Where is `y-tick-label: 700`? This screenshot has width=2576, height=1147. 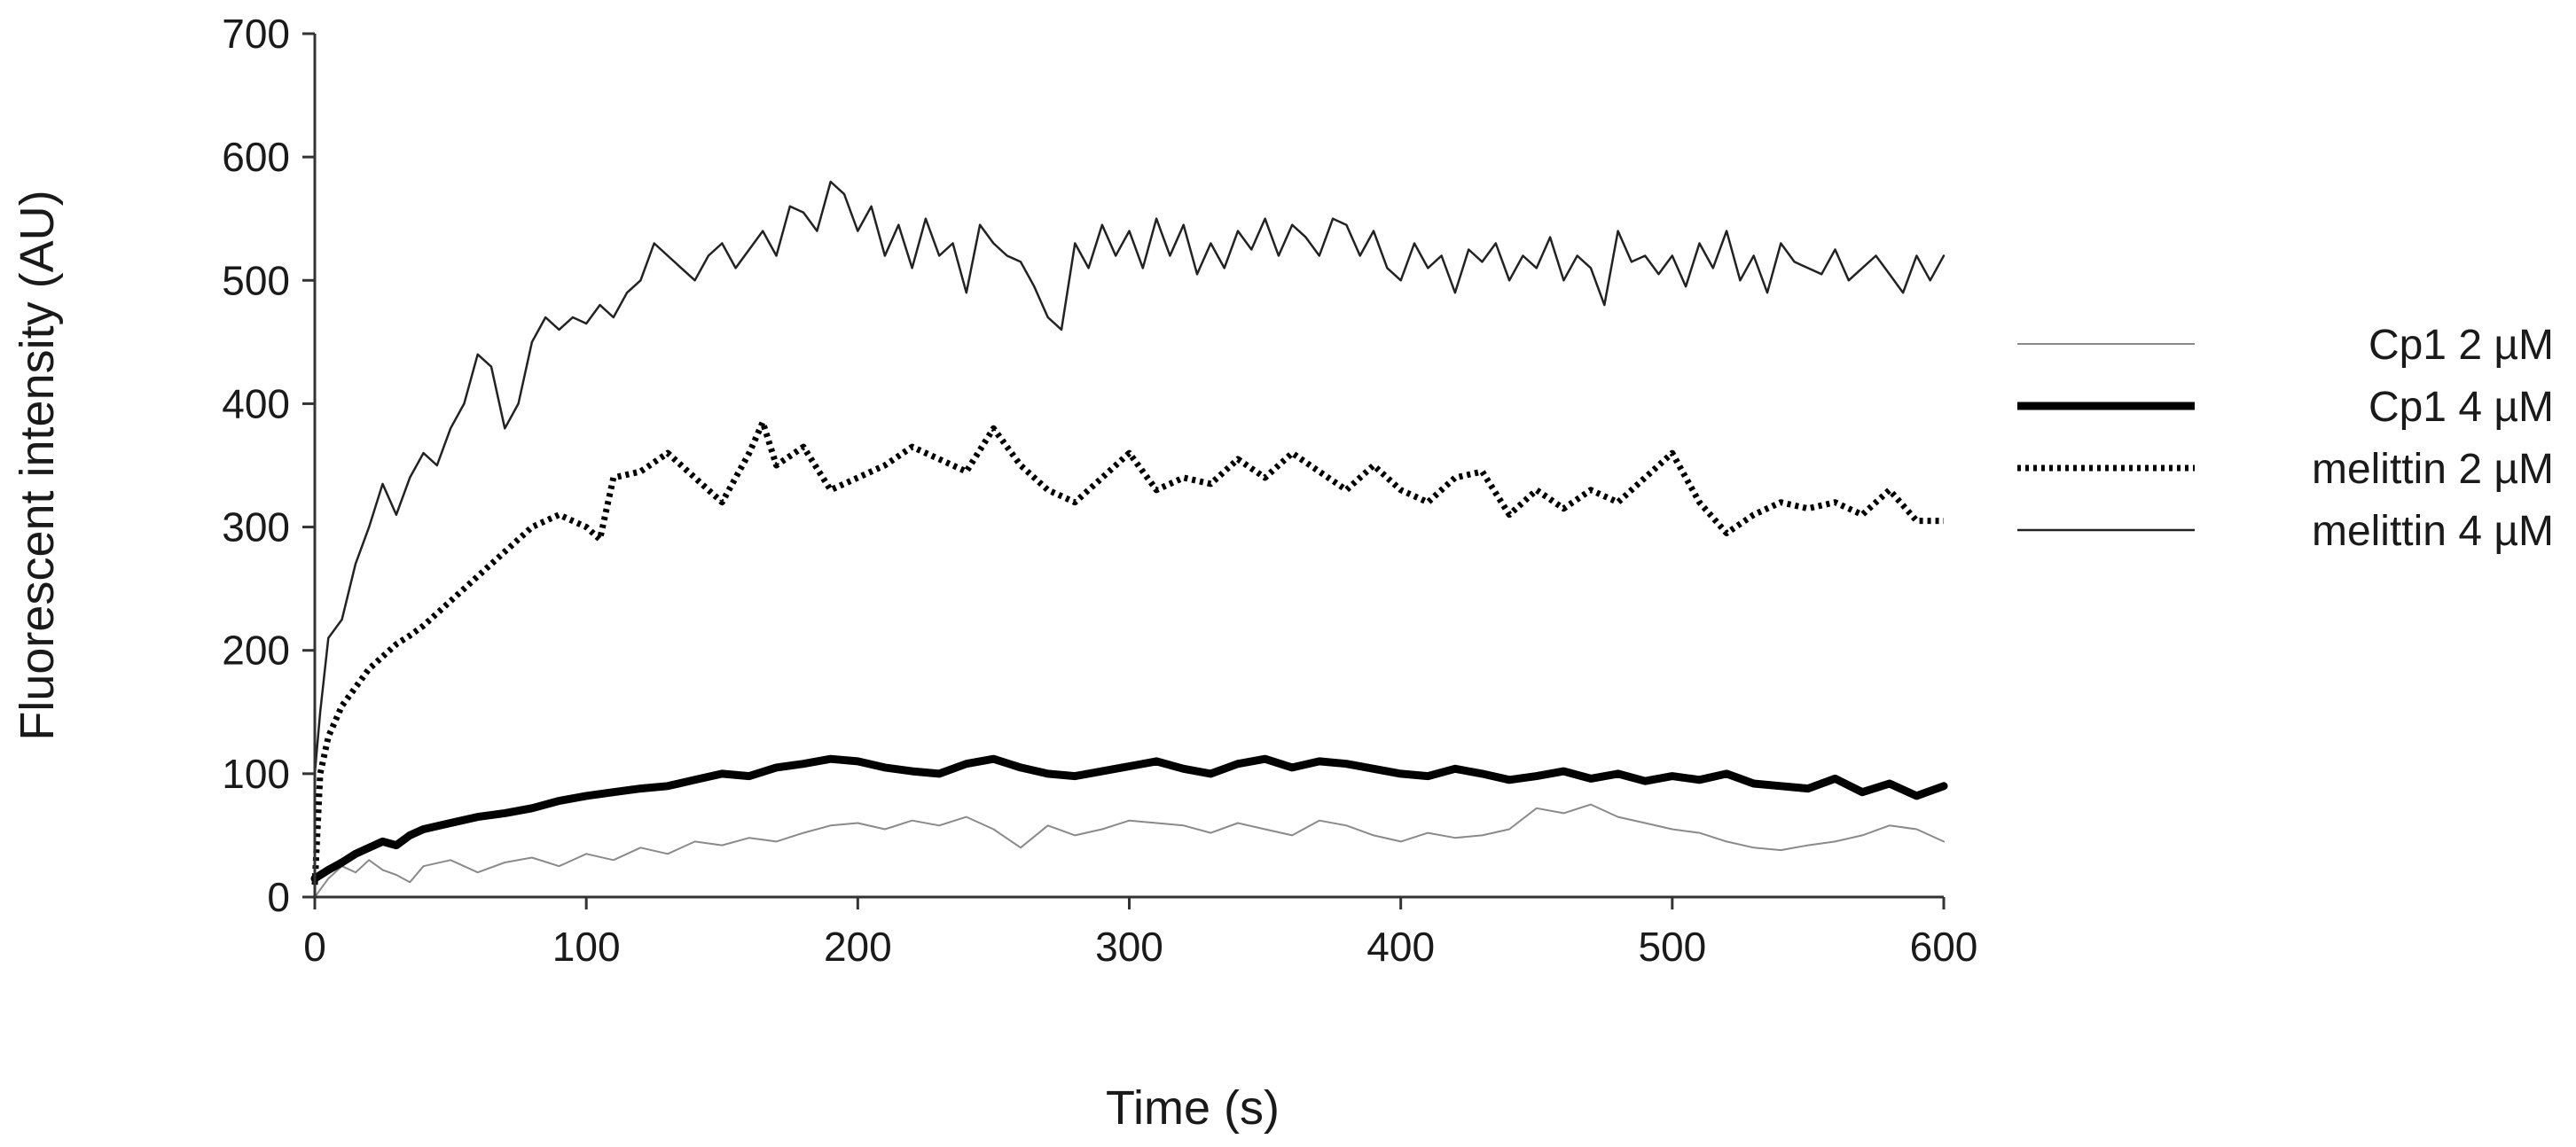 y-tick-label: 700 is located at coordinates (256, 34).